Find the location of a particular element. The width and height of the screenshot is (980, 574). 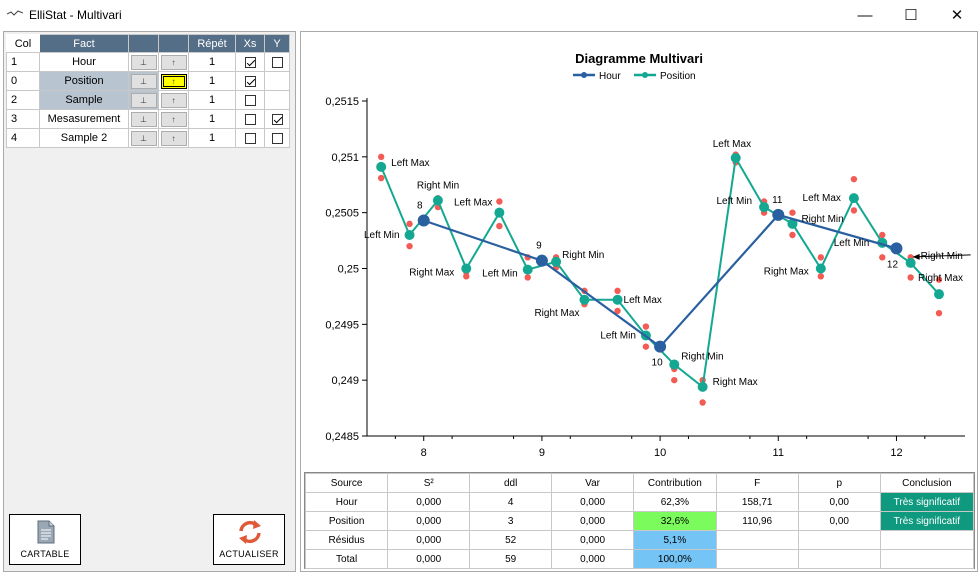

y-tick-label: 0,2495 is located at coordinates (342, 325).